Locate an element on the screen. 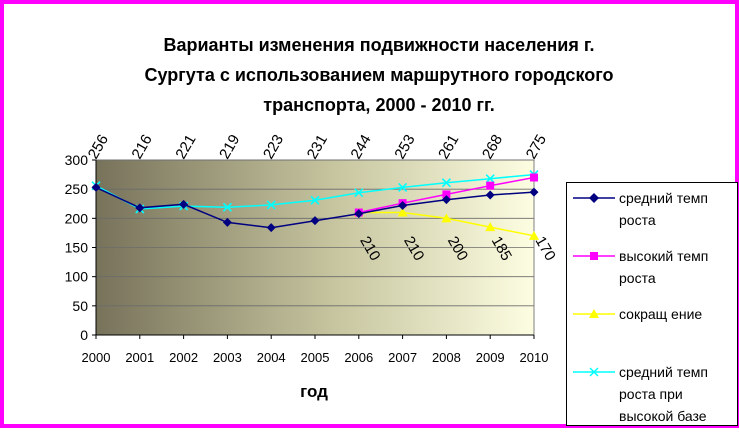 The width and height of the screenshot is (739, 432). point-s0-2004 is located at coordinates (271, 228).